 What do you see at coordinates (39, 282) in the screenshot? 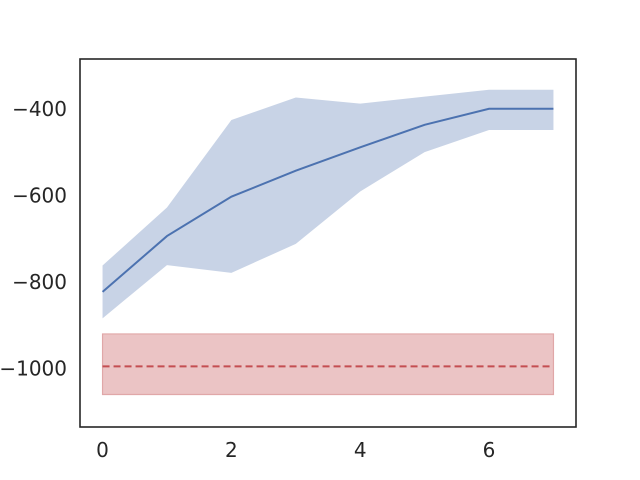
I see `y-tick-label: −800` at bounding box center [39, 282].